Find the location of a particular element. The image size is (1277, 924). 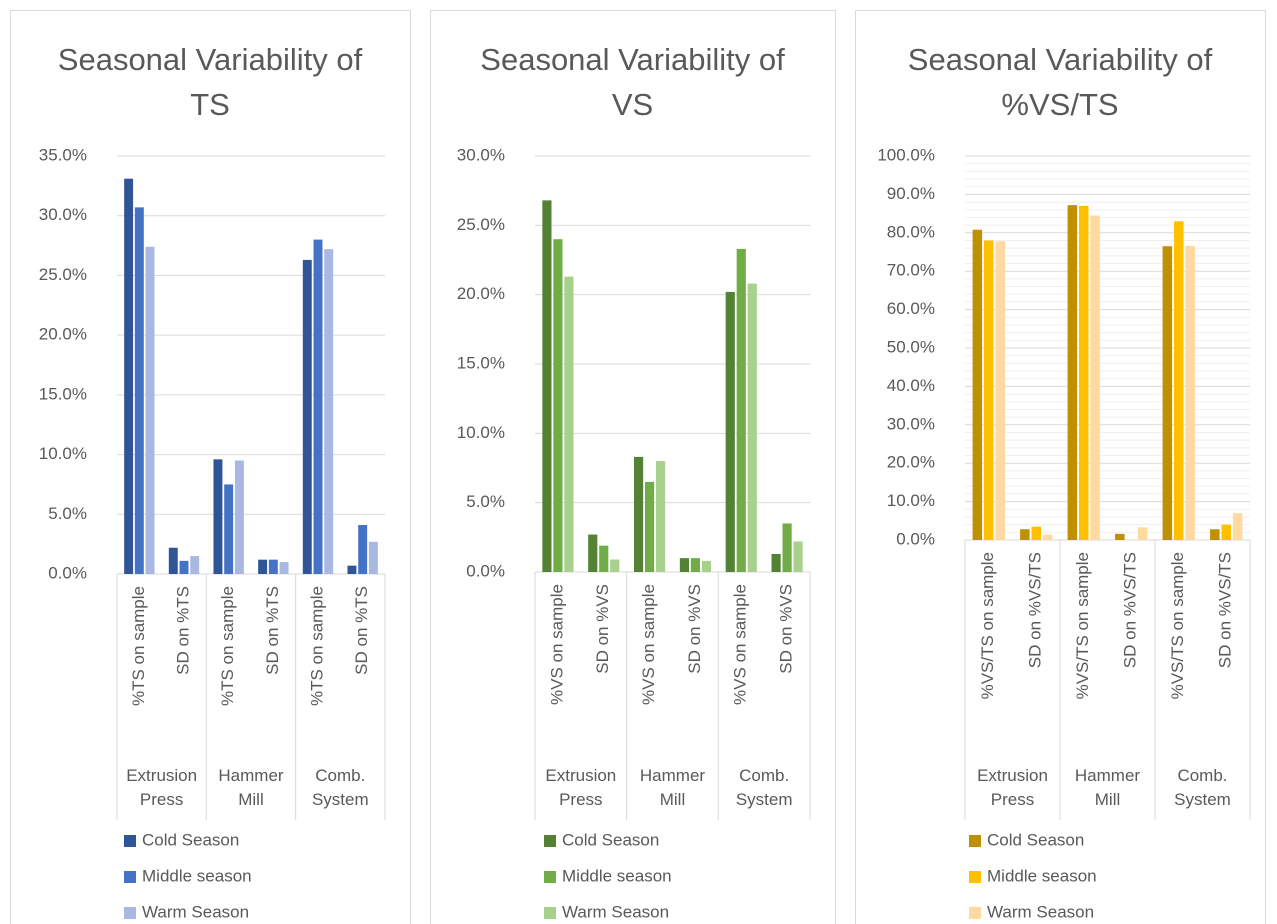

y-tick-label: 100.0% is located at coordinates (906, 154).